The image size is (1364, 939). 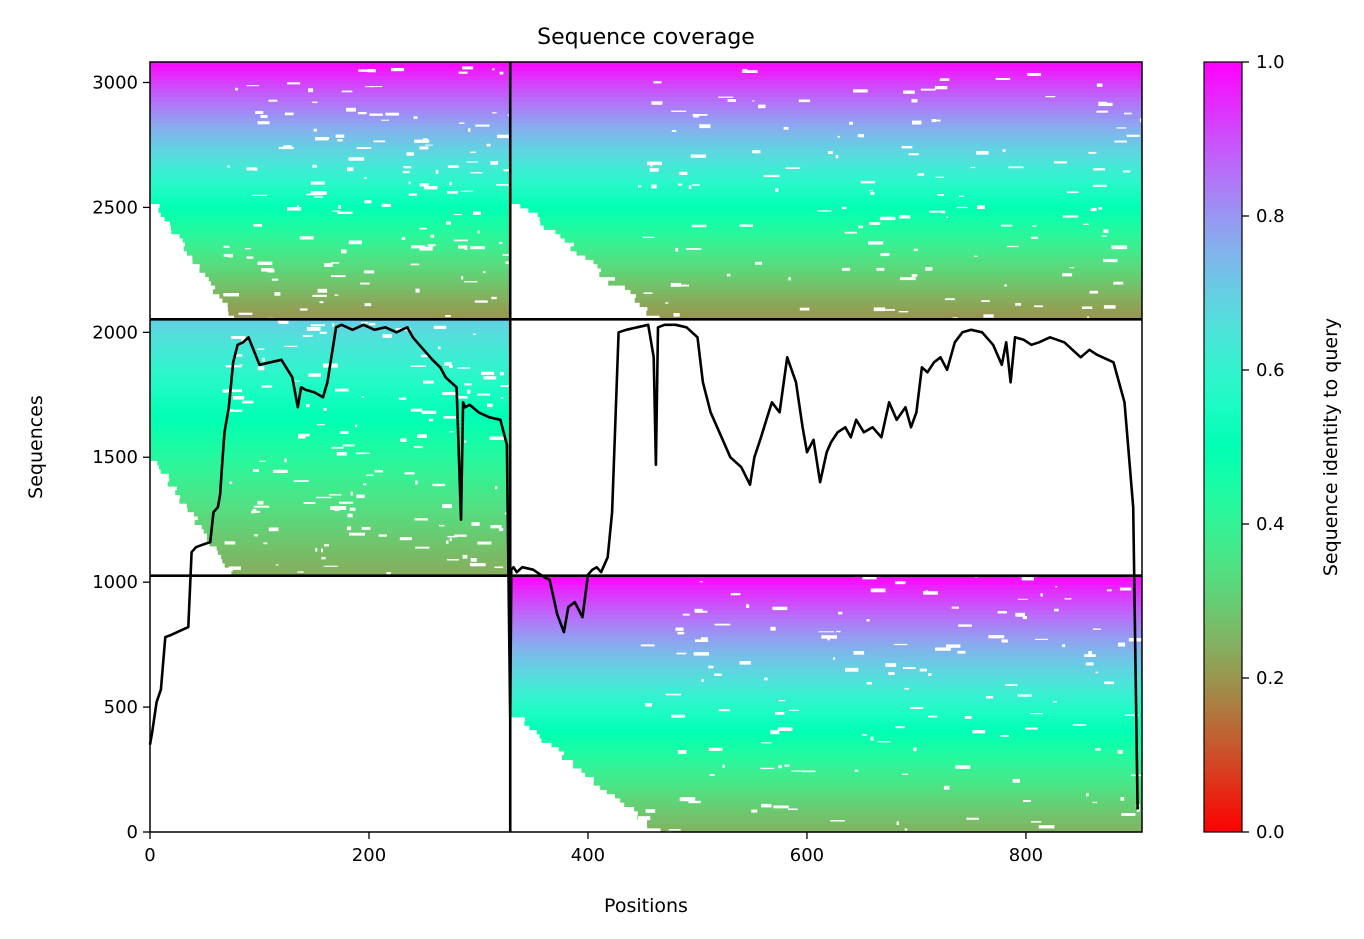 What do you see at coordinates (115, 582) in the screenshot?
I see `y-tick-label: 1000` at bounding box center [115, 582].